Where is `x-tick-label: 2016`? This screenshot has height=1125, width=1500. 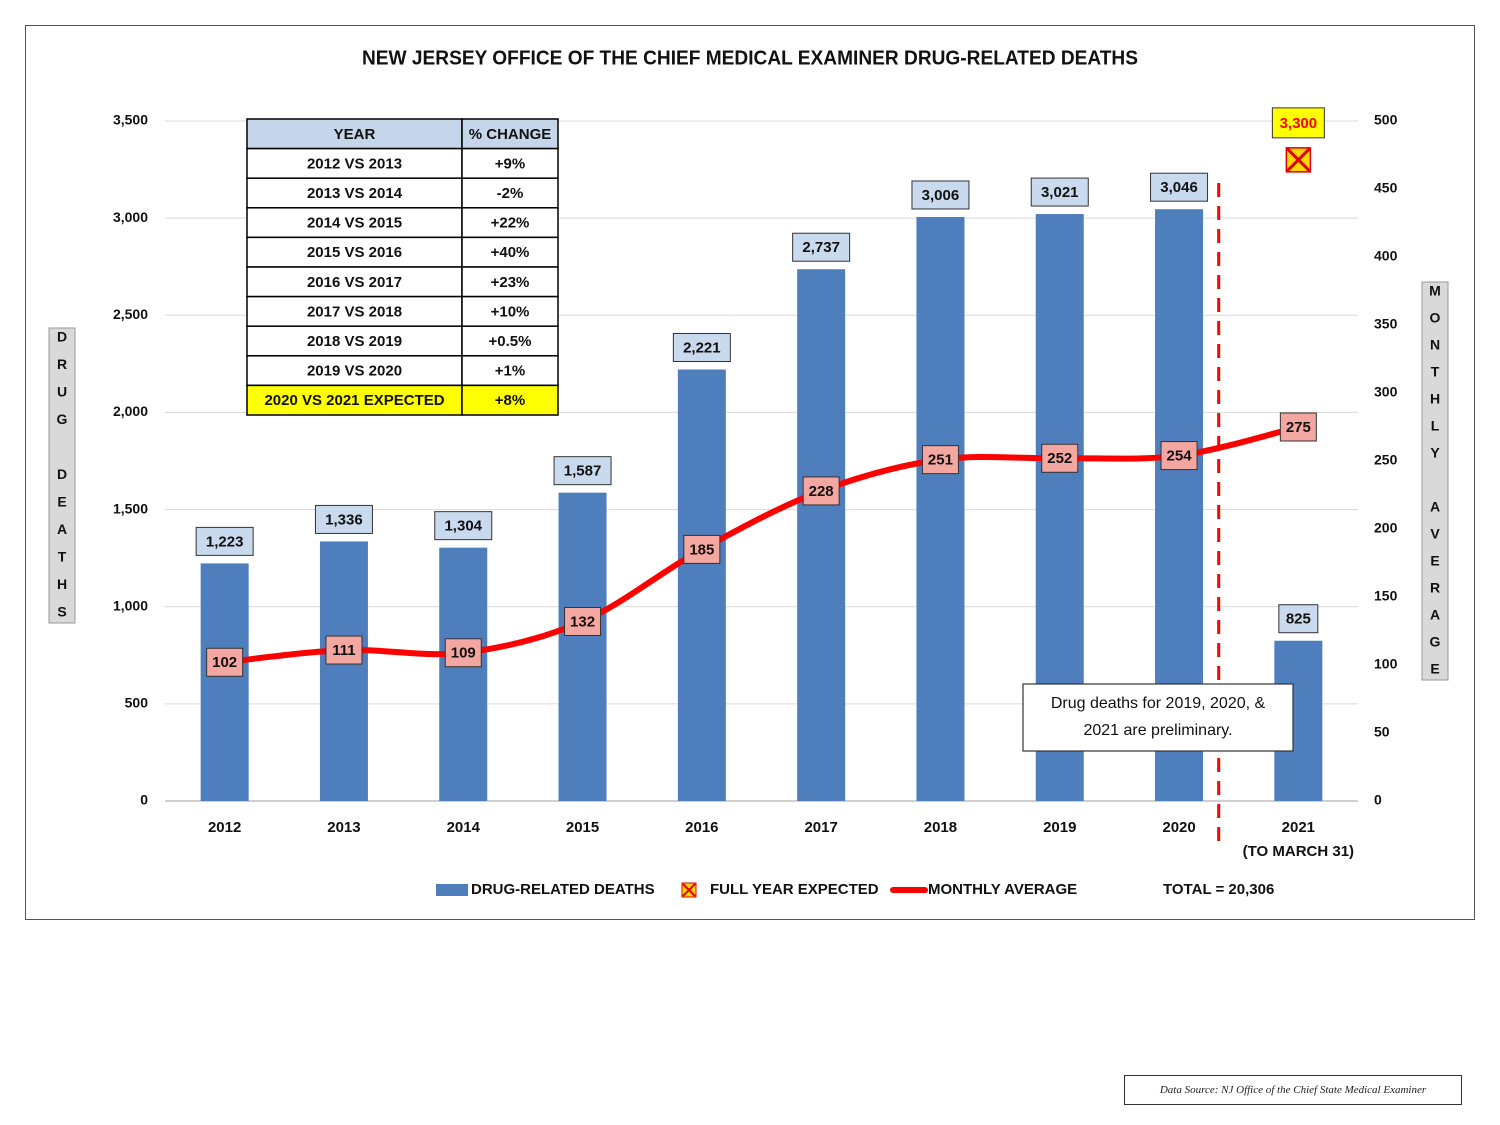 x-tick-label: 2016 is located at coordinates (701, 827).